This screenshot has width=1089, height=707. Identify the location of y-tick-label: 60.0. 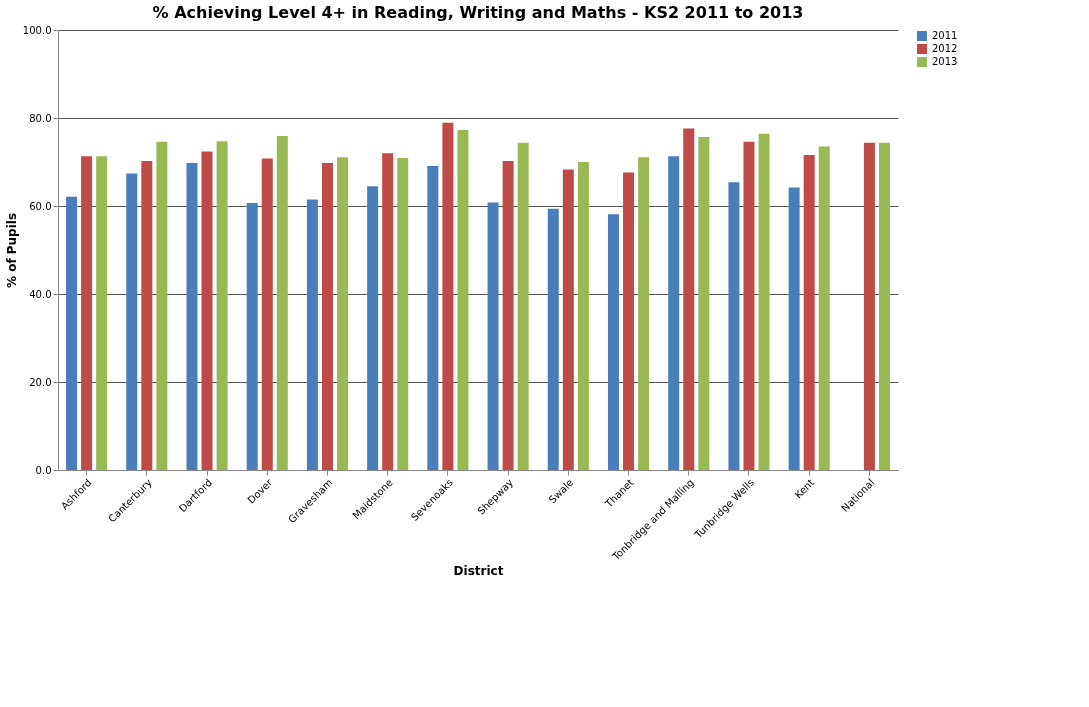
(40, 206).